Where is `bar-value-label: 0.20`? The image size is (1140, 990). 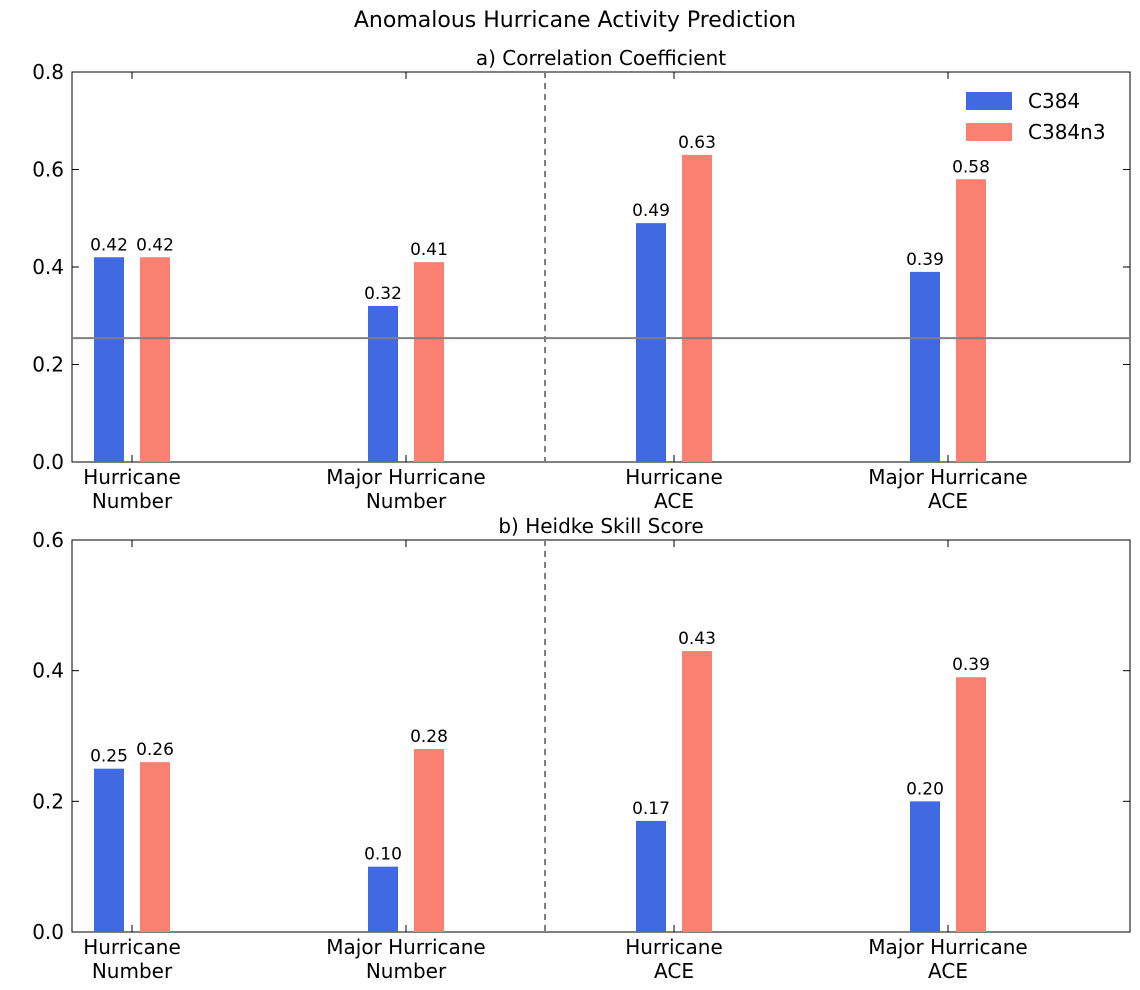 bar-value-label: 0.20 is located at coordinates (925, 789).